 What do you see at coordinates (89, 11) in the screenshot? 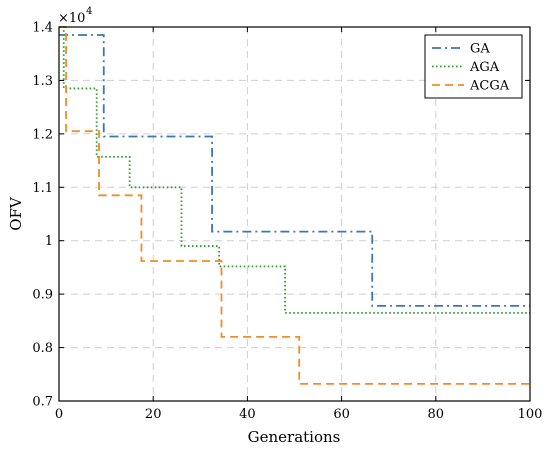
I see `y-multiplier-exponent: 4` at bounding box center [89, 11].